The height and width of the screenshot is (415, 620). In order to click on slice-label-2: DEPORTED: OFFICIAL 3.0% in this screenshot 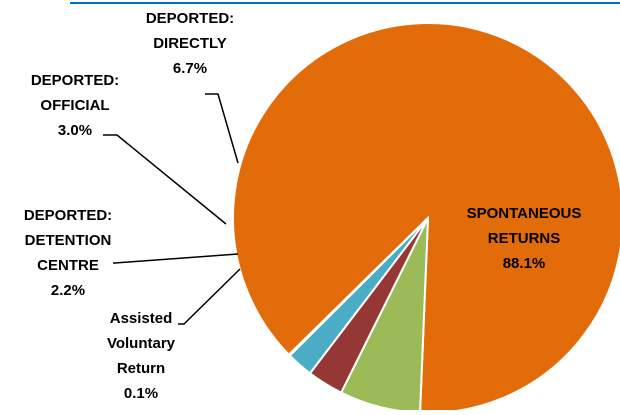, I will do `click(75, 105)`.